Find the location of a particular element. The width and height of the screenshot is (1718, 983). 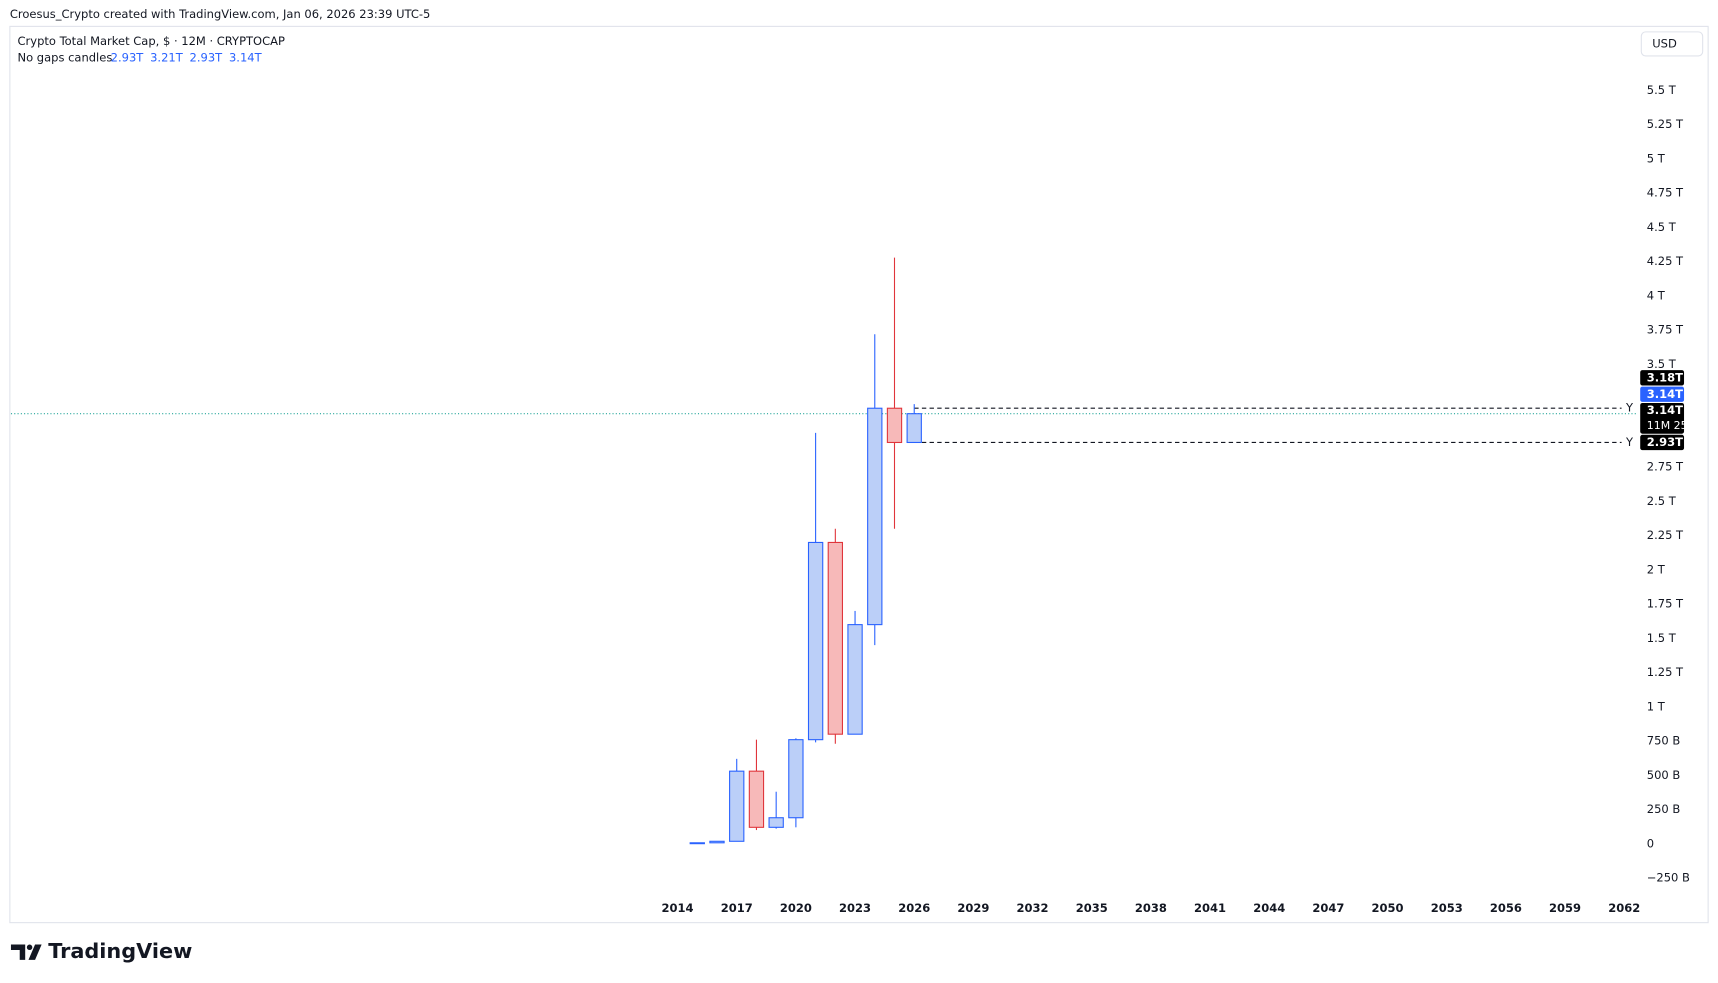

currency-label: USD is located at coordinates (1664, 43).